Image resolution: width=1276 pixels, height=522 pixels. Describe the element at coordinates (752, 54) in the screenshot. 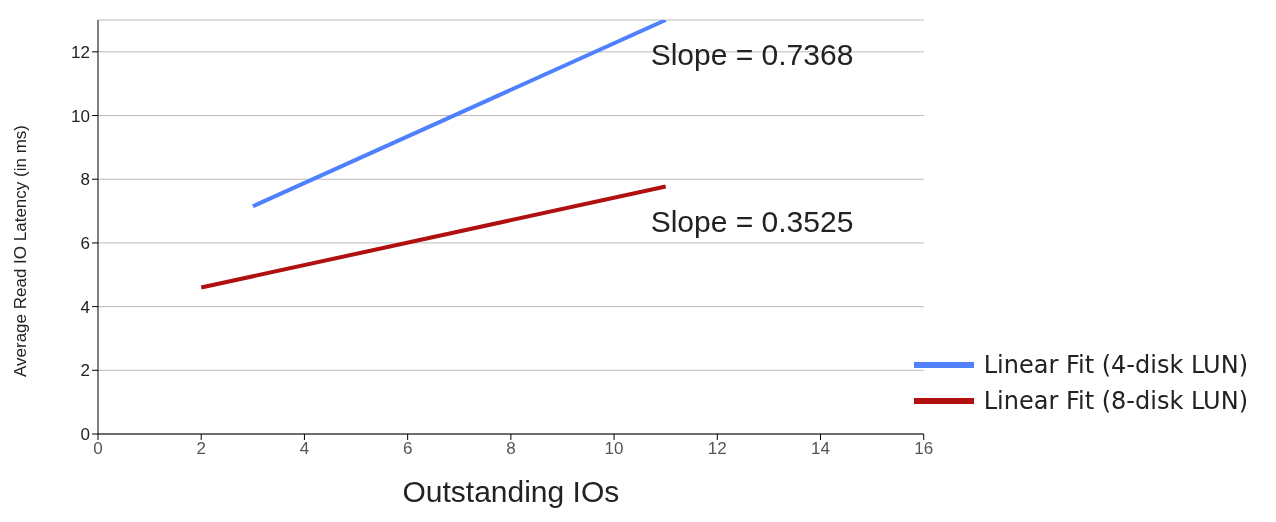

I see `annotation: Slope = 0.7368` at that location.